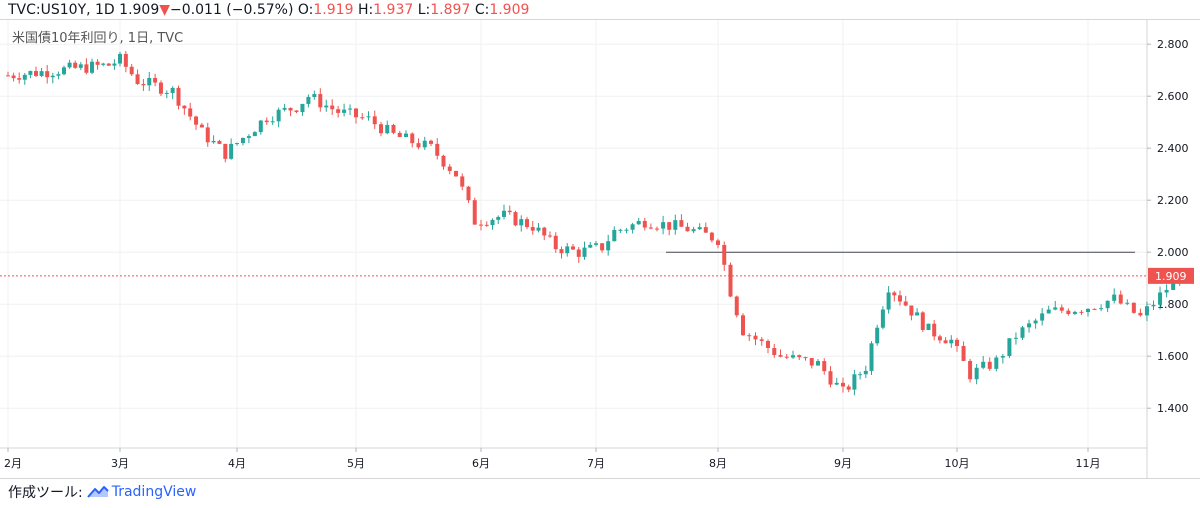 Image resolution: width=1200 pixels, height=508 pixels. What do you see at coordinates (1173, 44) in the screenshot?
I see `y-tick-label: 2.800` at bounding box center [1173, 44].